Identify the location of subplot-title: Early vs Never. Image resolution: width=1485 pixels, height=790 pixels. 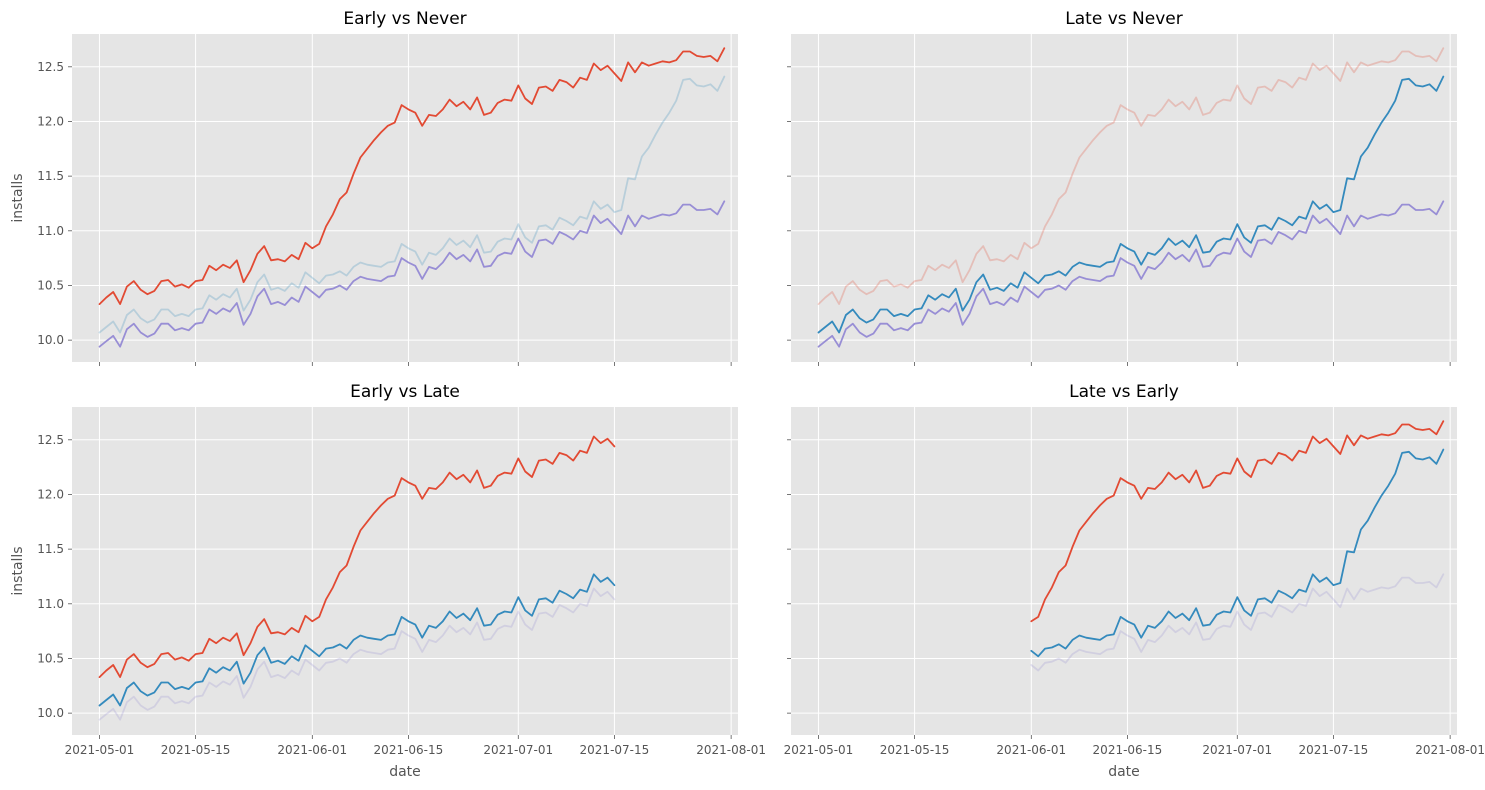
(404, 19).